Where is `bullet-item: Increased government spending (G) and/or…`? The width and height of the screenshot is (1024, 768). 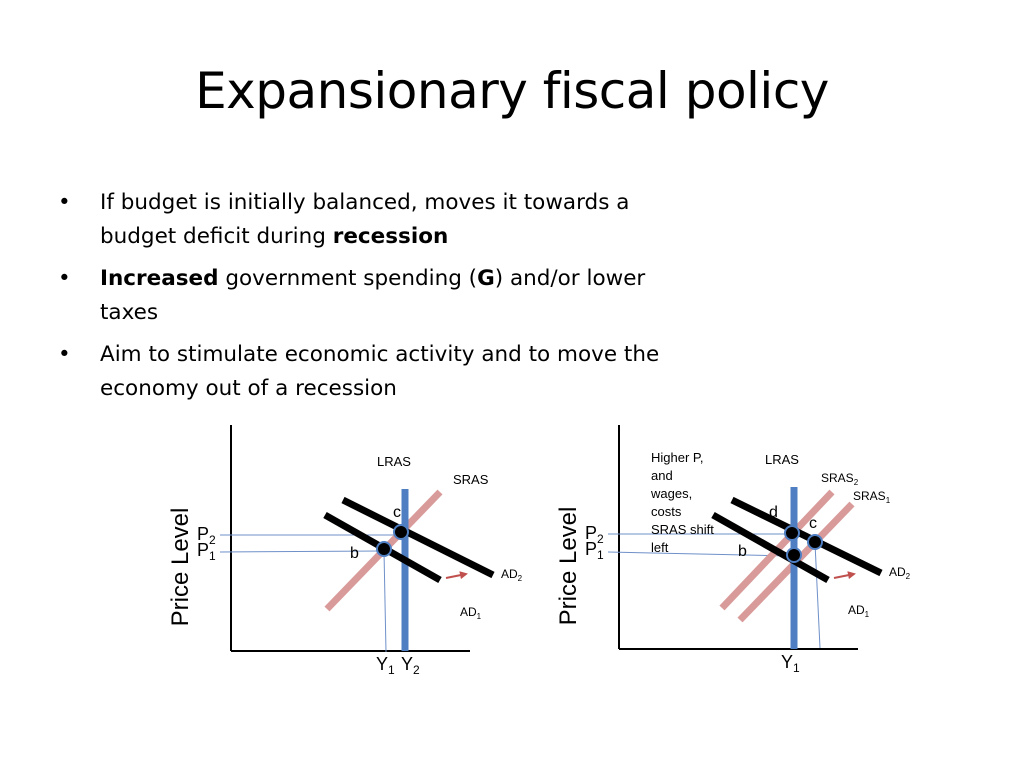 bullet-item: Increased government spending (G) and/or… is located at coordinates (368, 296).